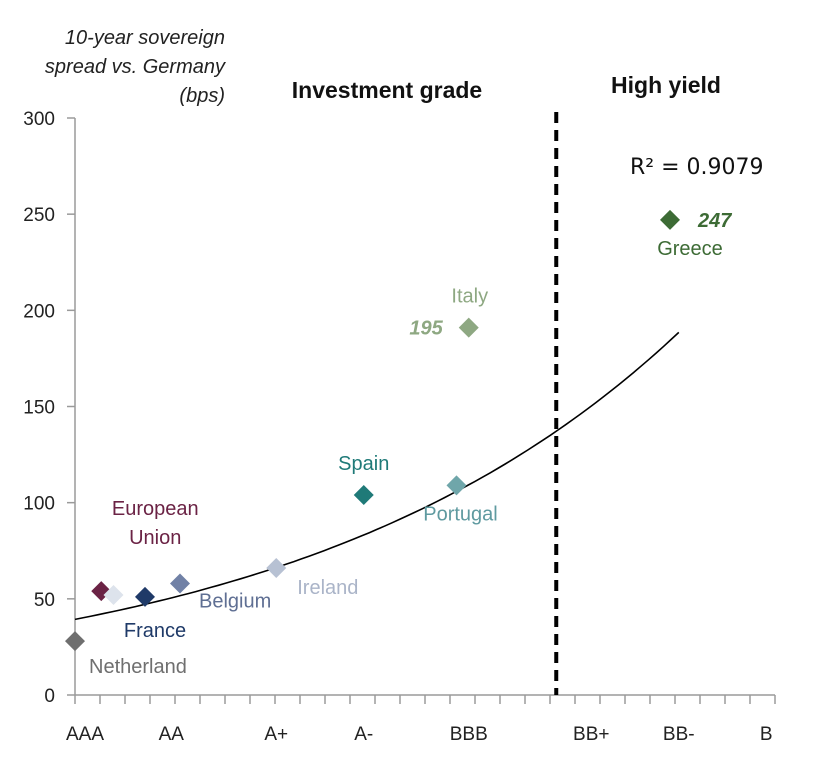  What do you see at coordinates (135, 67) in the screenshot?
I see `y-axis-title-line-2: spread vs. Germany` at bounding box center [135, 67].